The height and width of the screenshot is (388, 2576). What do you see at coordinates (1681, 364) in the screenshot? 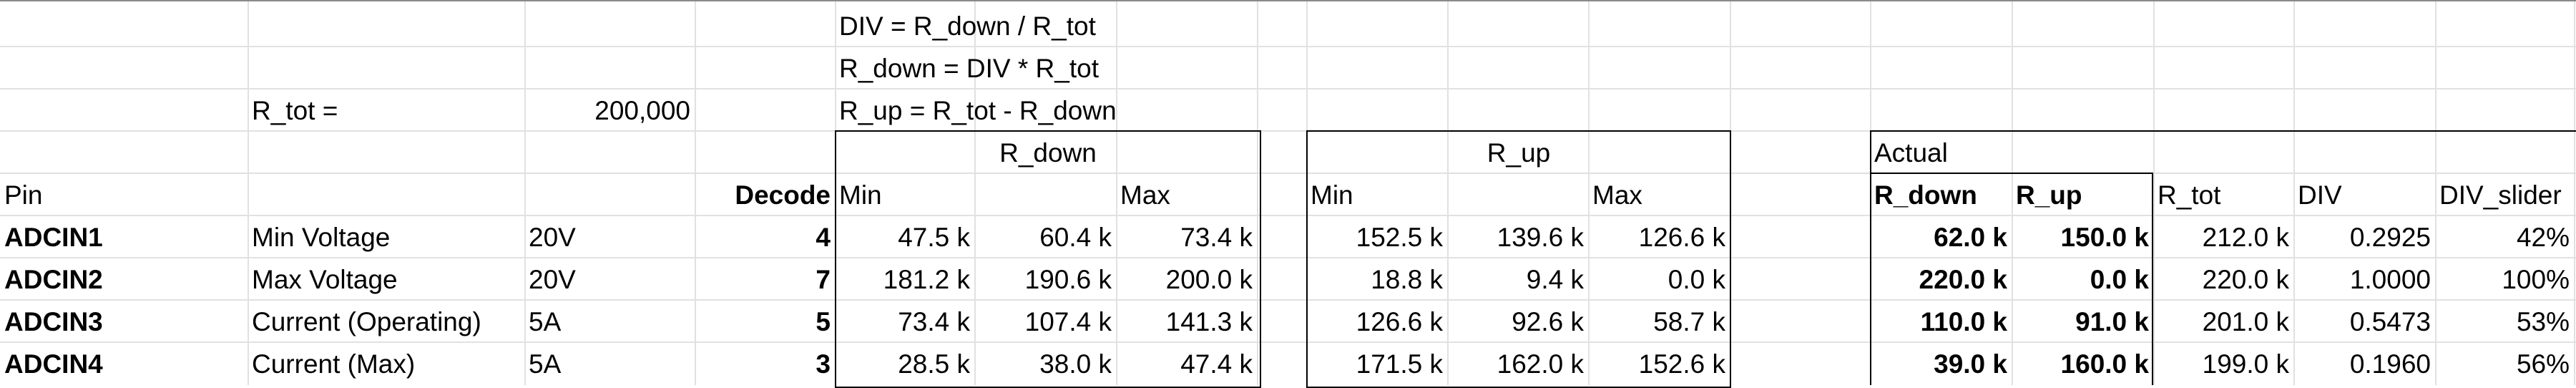
I see `cell-rup-max: 152.6 k` at bounding box center [1681, 364].